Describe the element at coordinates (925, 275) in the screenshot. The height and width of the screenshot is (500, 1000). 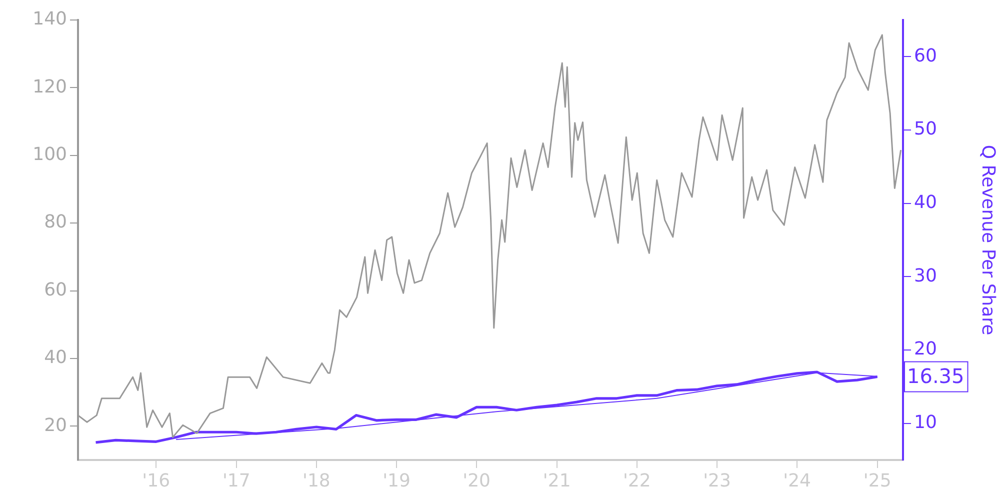
I see `y2-tick-label: 30` at that location.